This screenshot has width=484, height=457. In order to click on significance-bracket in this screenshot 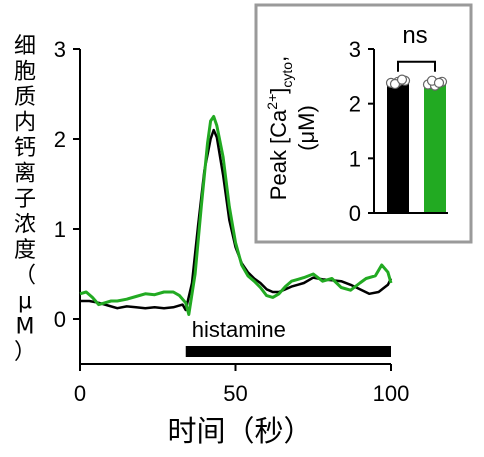, I will do `click(416, 66)`.